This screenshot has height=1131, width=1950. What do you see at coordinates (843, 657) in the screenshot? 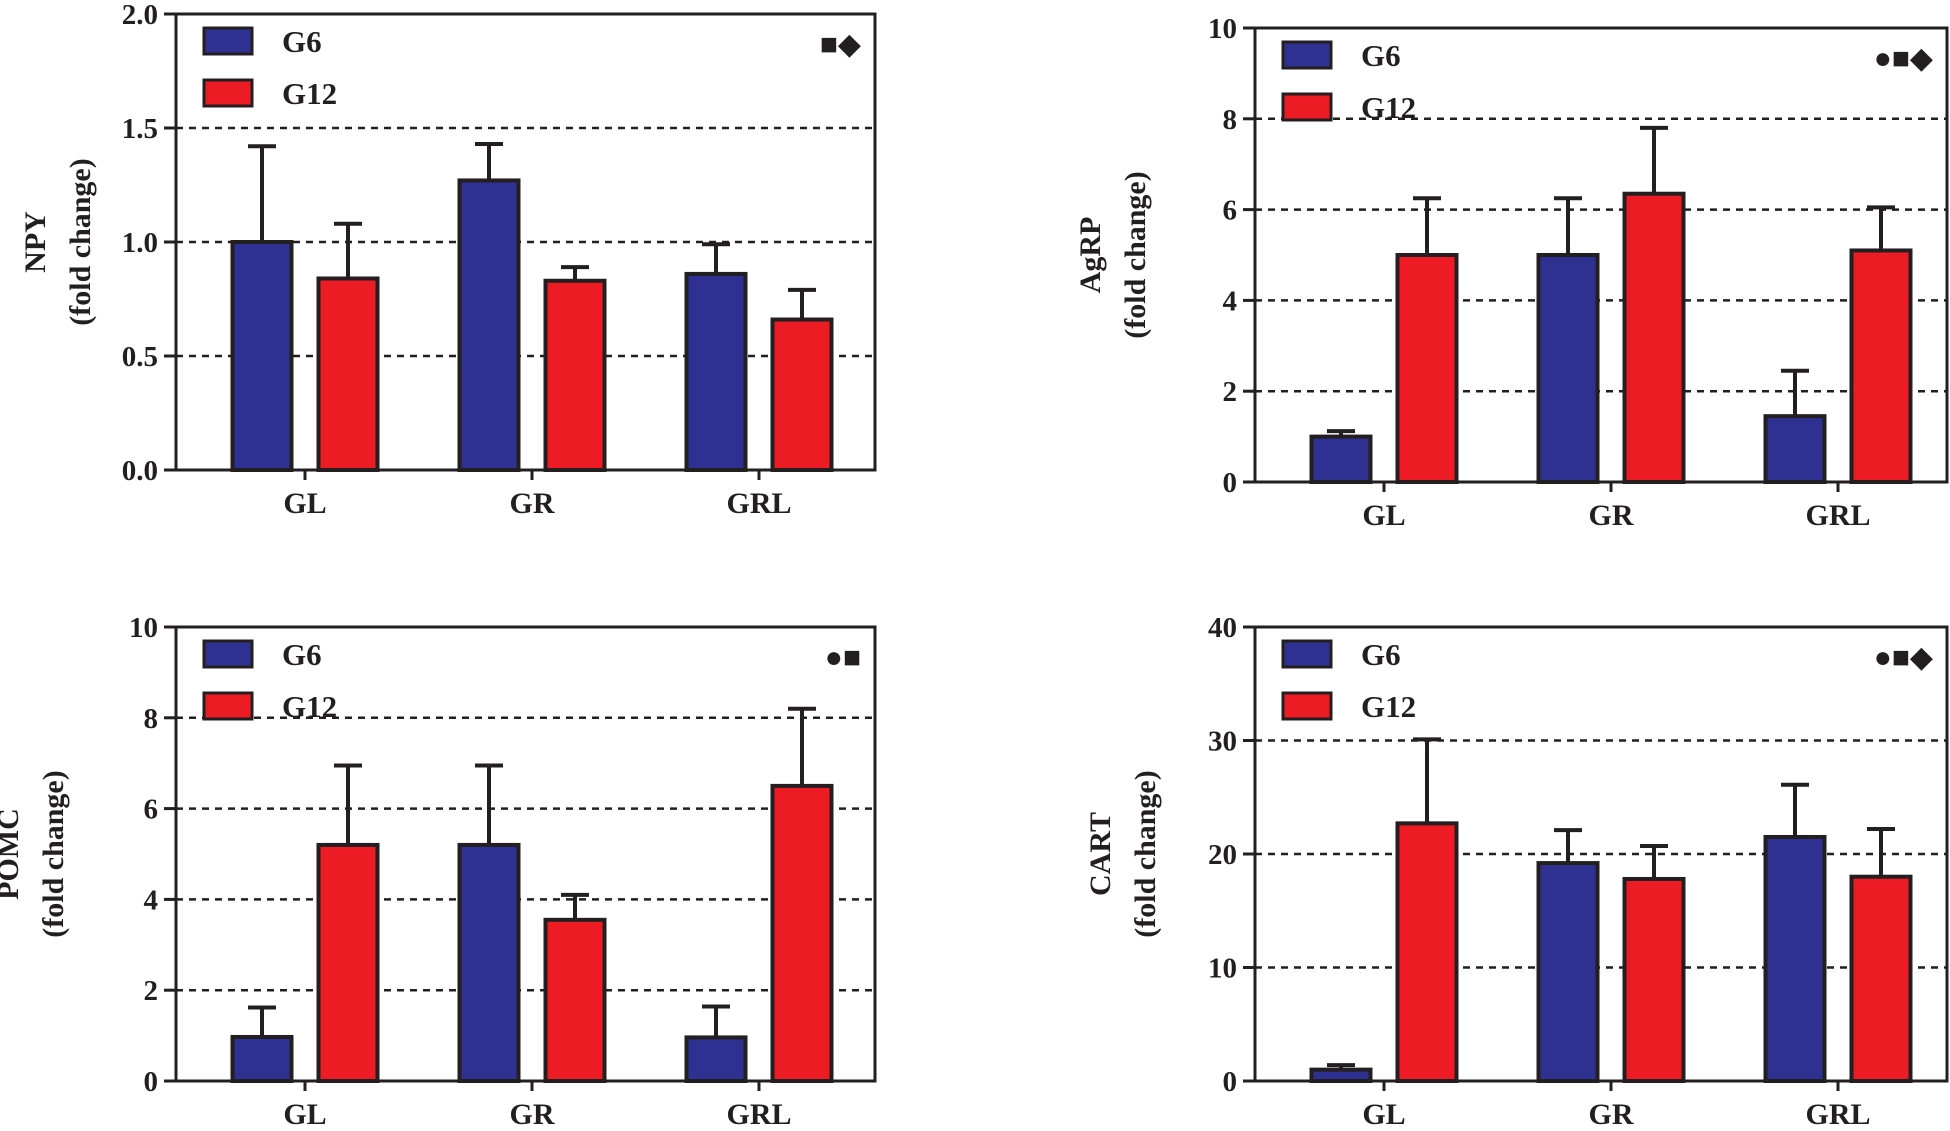
I see `significance-markers: ●■` at bounding box center [843, 657].